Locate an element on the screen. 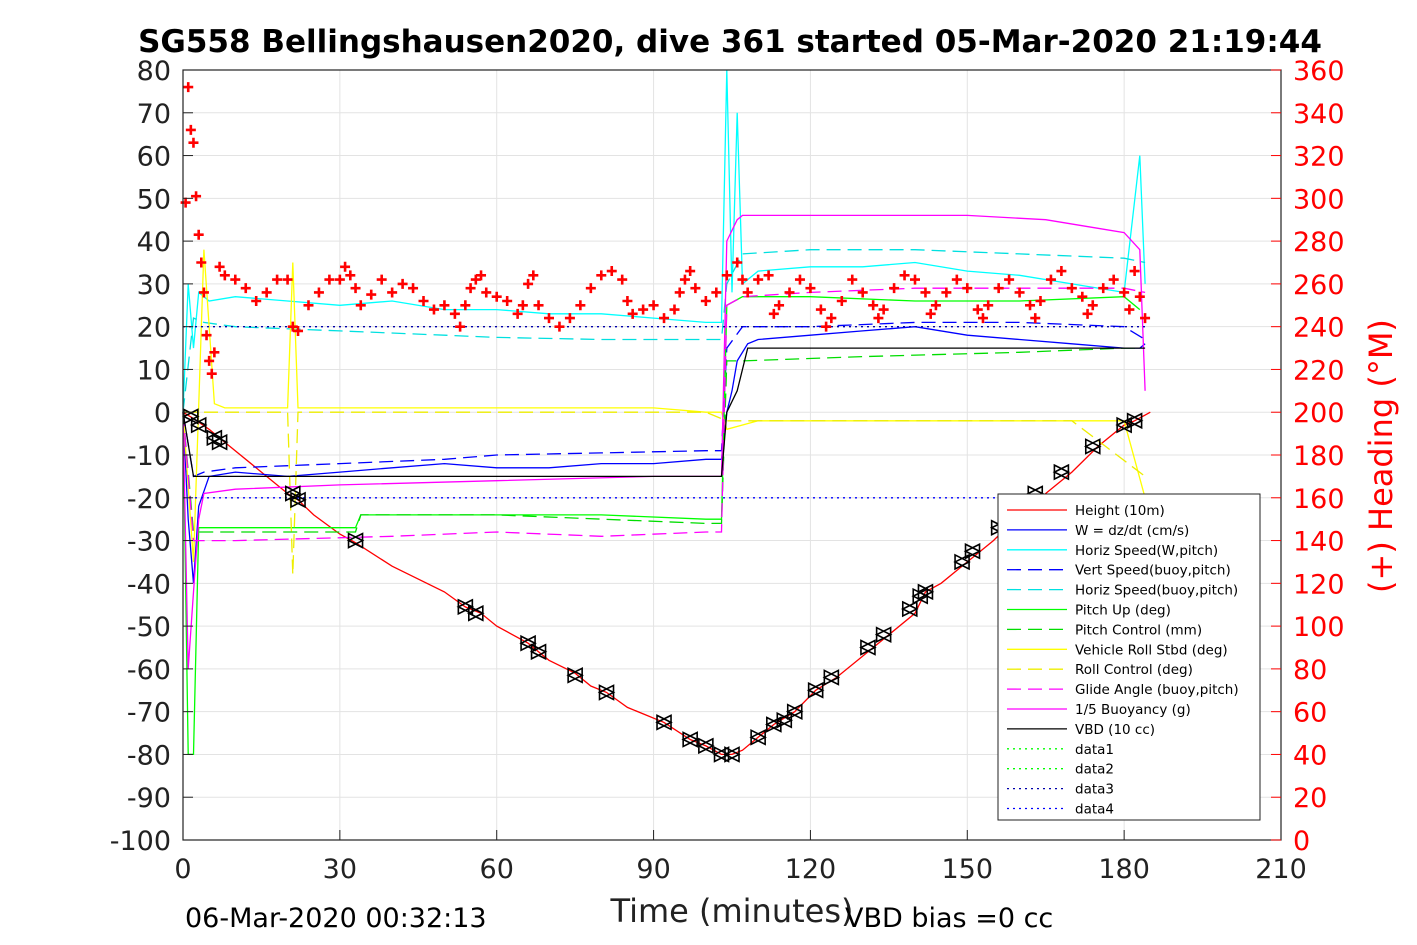 The height and width of the screenshot is (945, 1417). y-tick-label: -80 is located at coordinates (149, 755).